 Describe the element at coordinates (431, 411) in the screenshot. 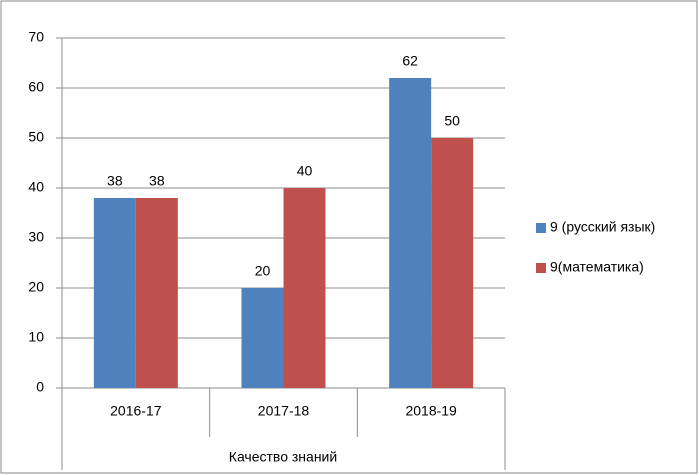

I see `x-tick-label: 2018-19` at that location.